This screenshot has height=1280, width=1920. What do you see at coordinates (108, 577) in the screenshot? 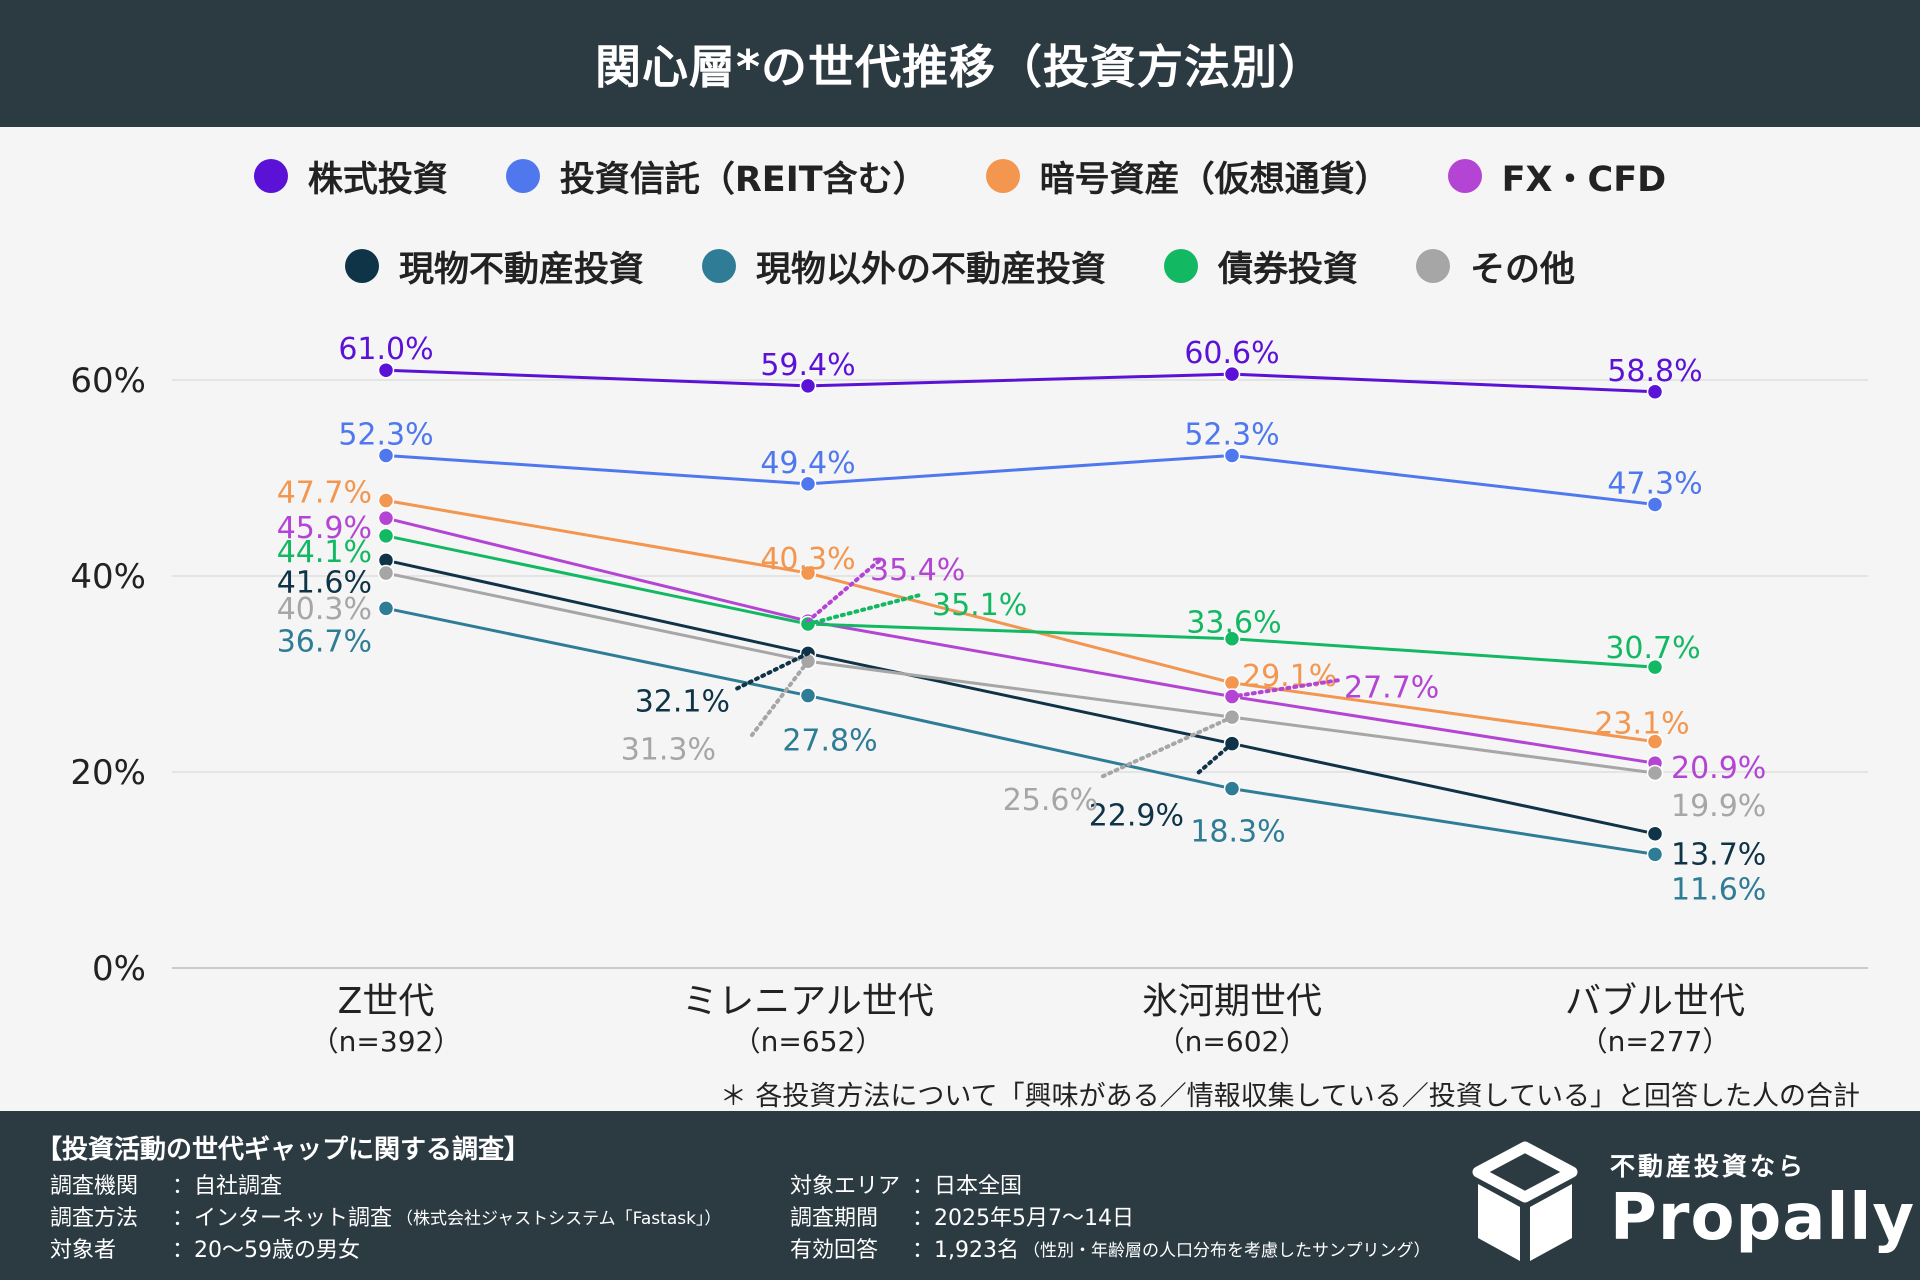
I see `y-tick-label: 40%` at bounding box center [108, 577].